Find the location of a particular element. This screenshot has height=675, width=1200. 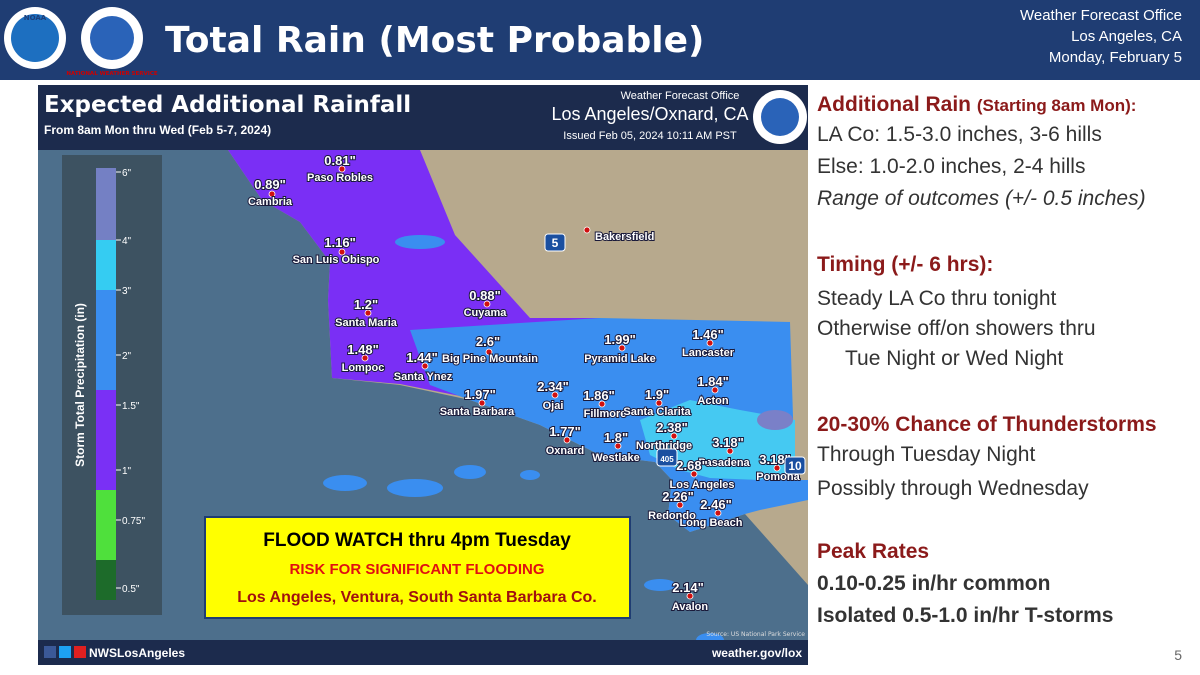

station-name: Lancaster is located at coordinates (708, 353).